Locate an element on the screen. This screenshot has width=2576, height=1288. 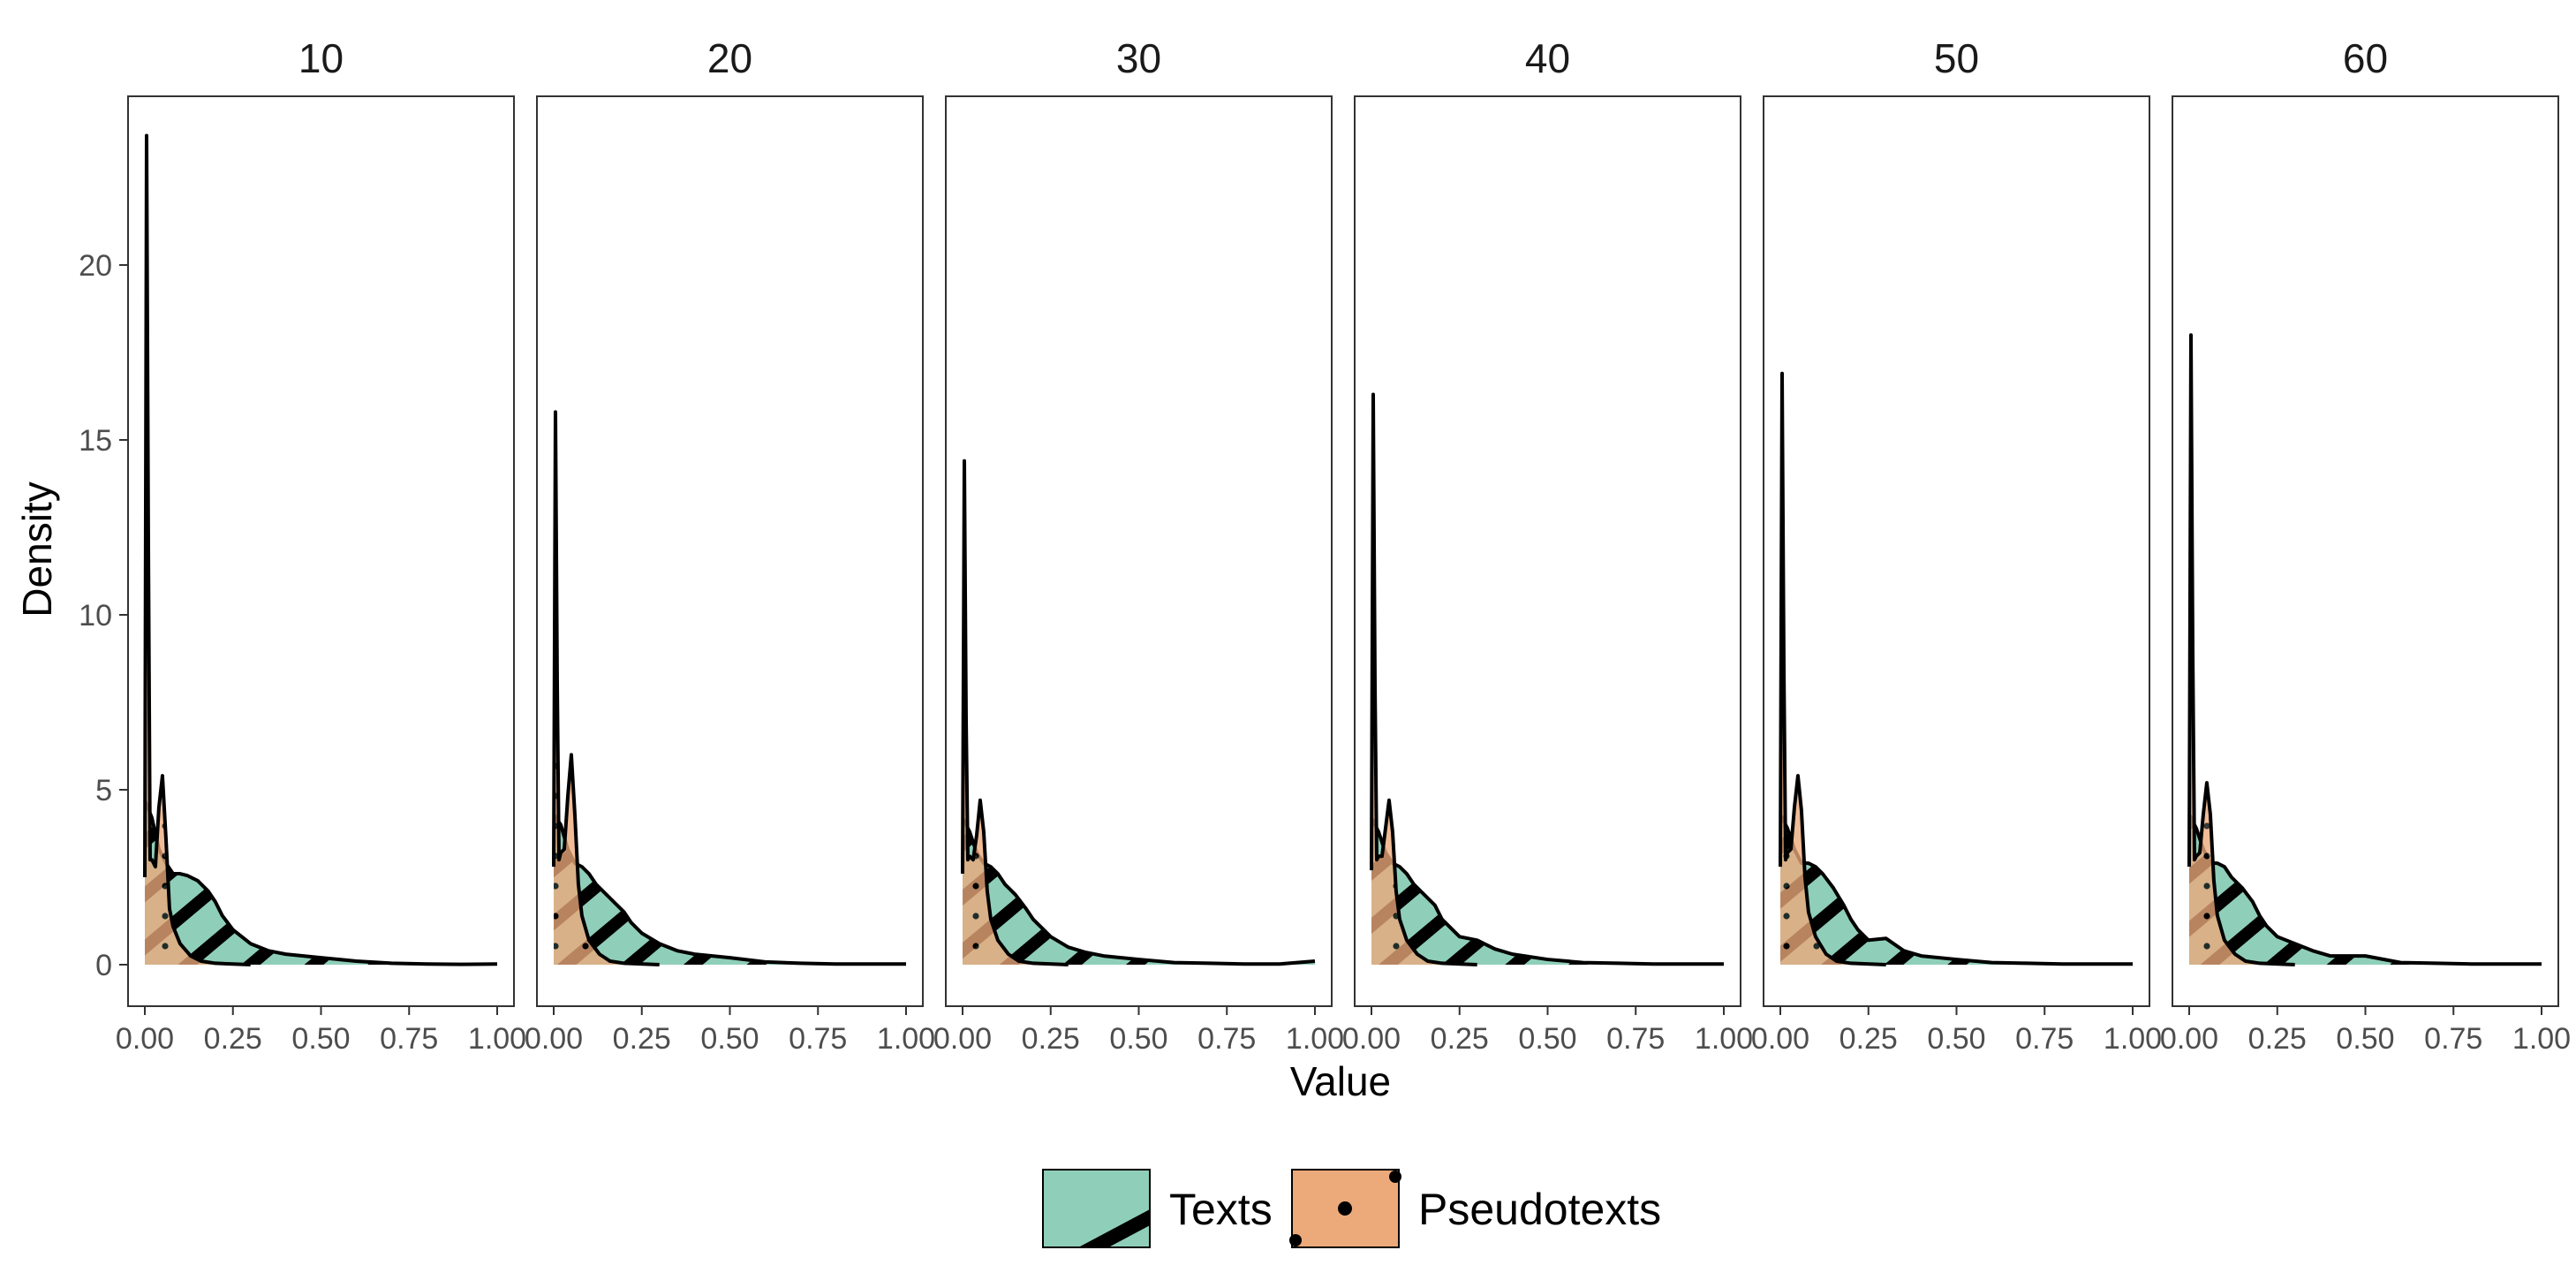
legend-item-pseudotexts: Pseudotexts is located at coordinates (1475, 1208).